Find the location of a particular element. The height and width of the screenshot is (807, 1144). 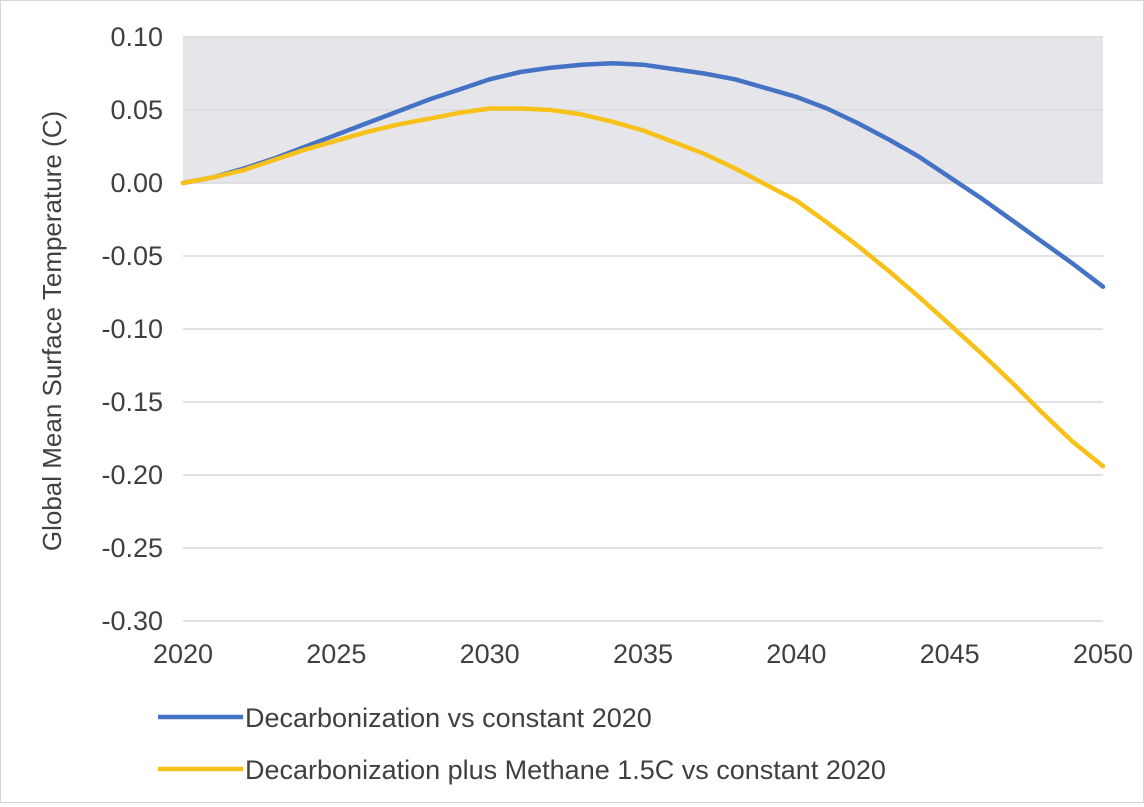

x-tick-label: 2045 is located at coordinates (950, 654).